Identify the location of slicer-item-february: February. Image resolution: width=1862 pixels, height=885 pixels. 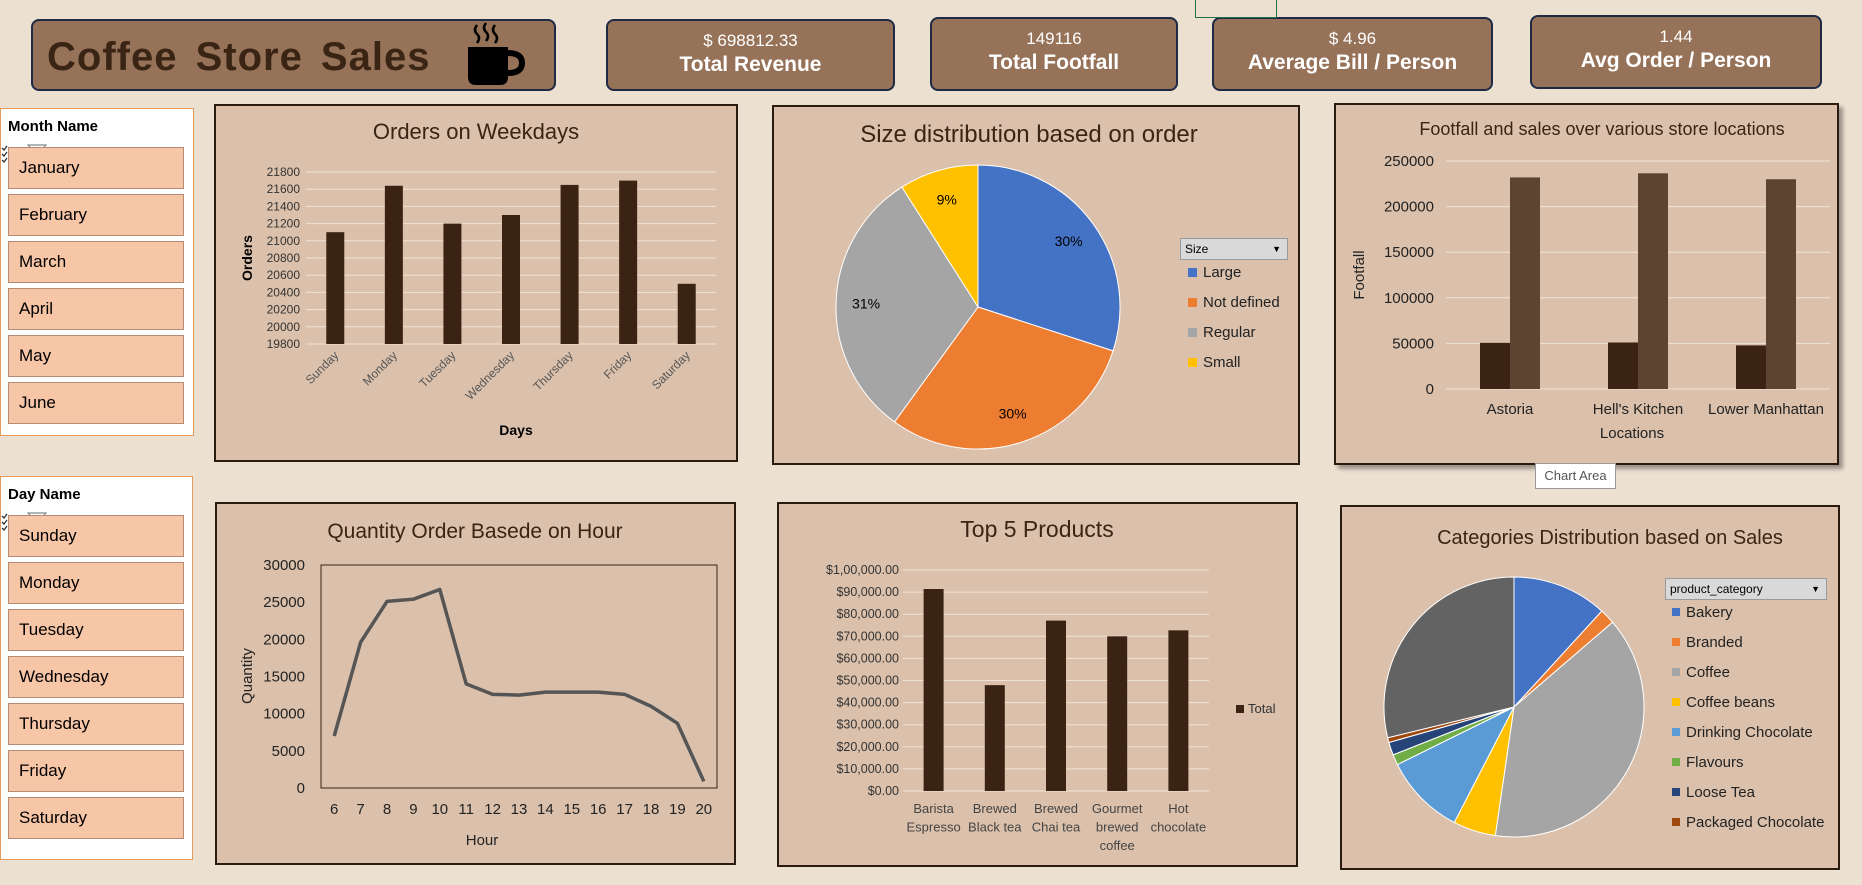
(96, 215).